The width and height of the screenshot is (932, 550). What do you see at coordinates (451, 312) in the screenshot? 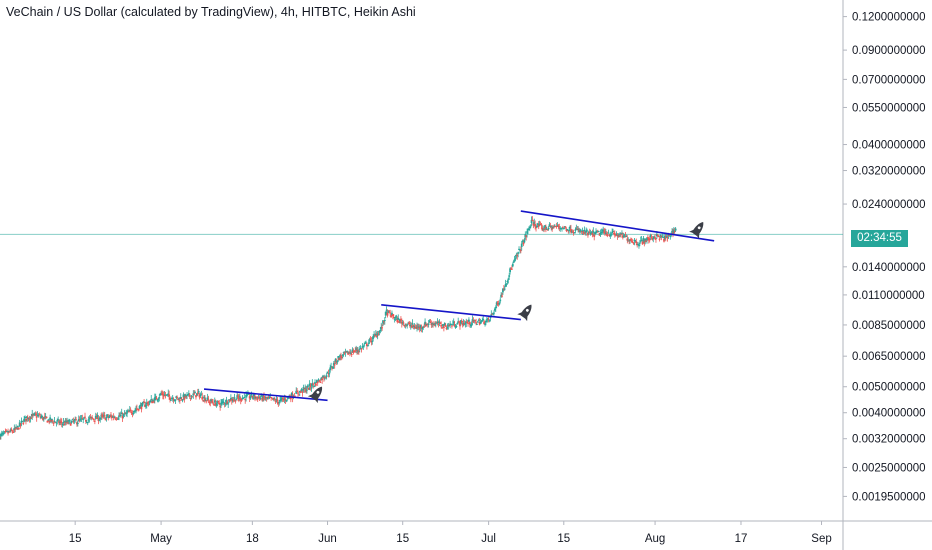
I see `trendline` at bounding box center [451, 312].